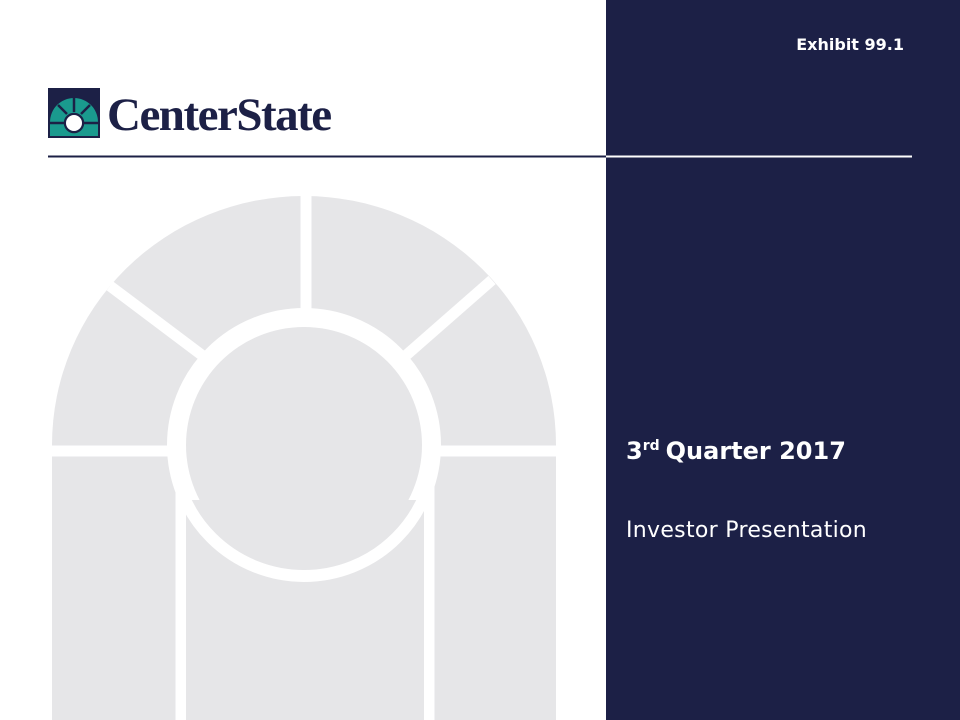 This screenshot has width=960, height=720. I want to click on title-rest: Quarter 2017, so click(755, 451).